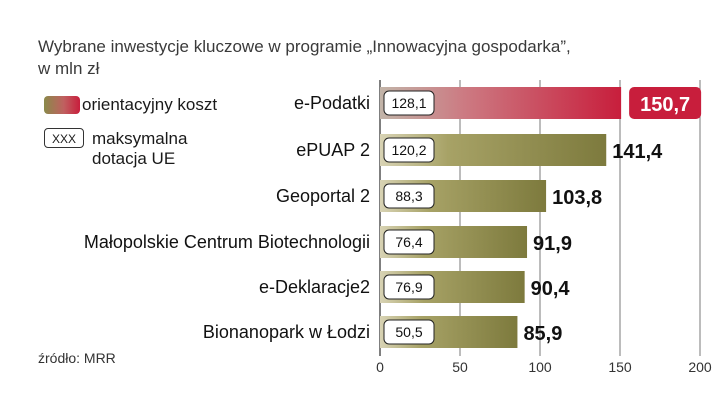 Image resolution: width=720 pixels, height=405 pixels. I want to click on subsidy-value-label: 50,5, so click(408, 332).